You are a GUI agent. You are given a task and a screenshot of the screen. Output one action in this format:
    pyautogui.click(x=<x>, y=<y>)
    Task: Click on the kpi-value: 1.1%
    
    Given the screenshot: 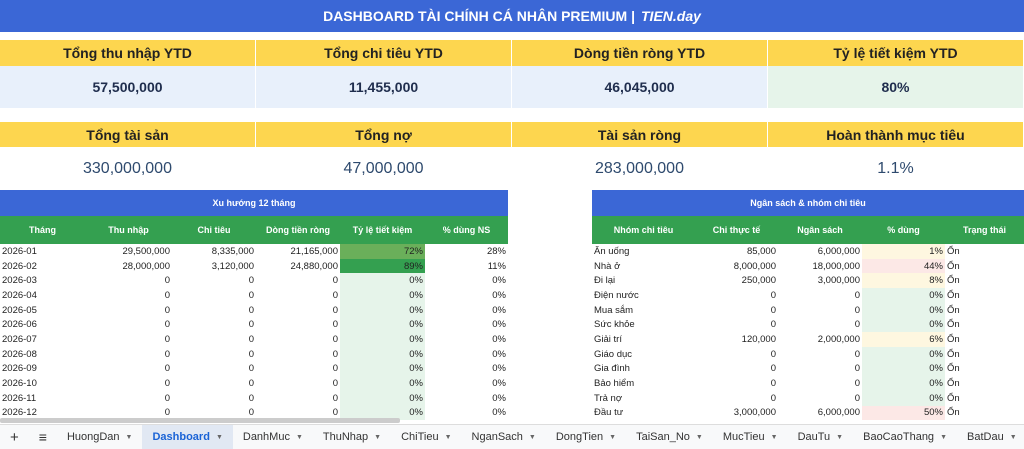 What is the action you would take?
    pyautogui.click(x=896, y=168)
    